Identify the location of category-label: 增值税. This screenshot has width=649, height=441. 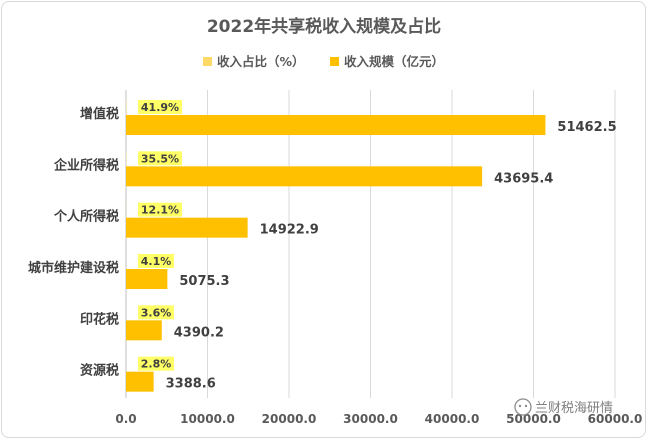
(99, 114).